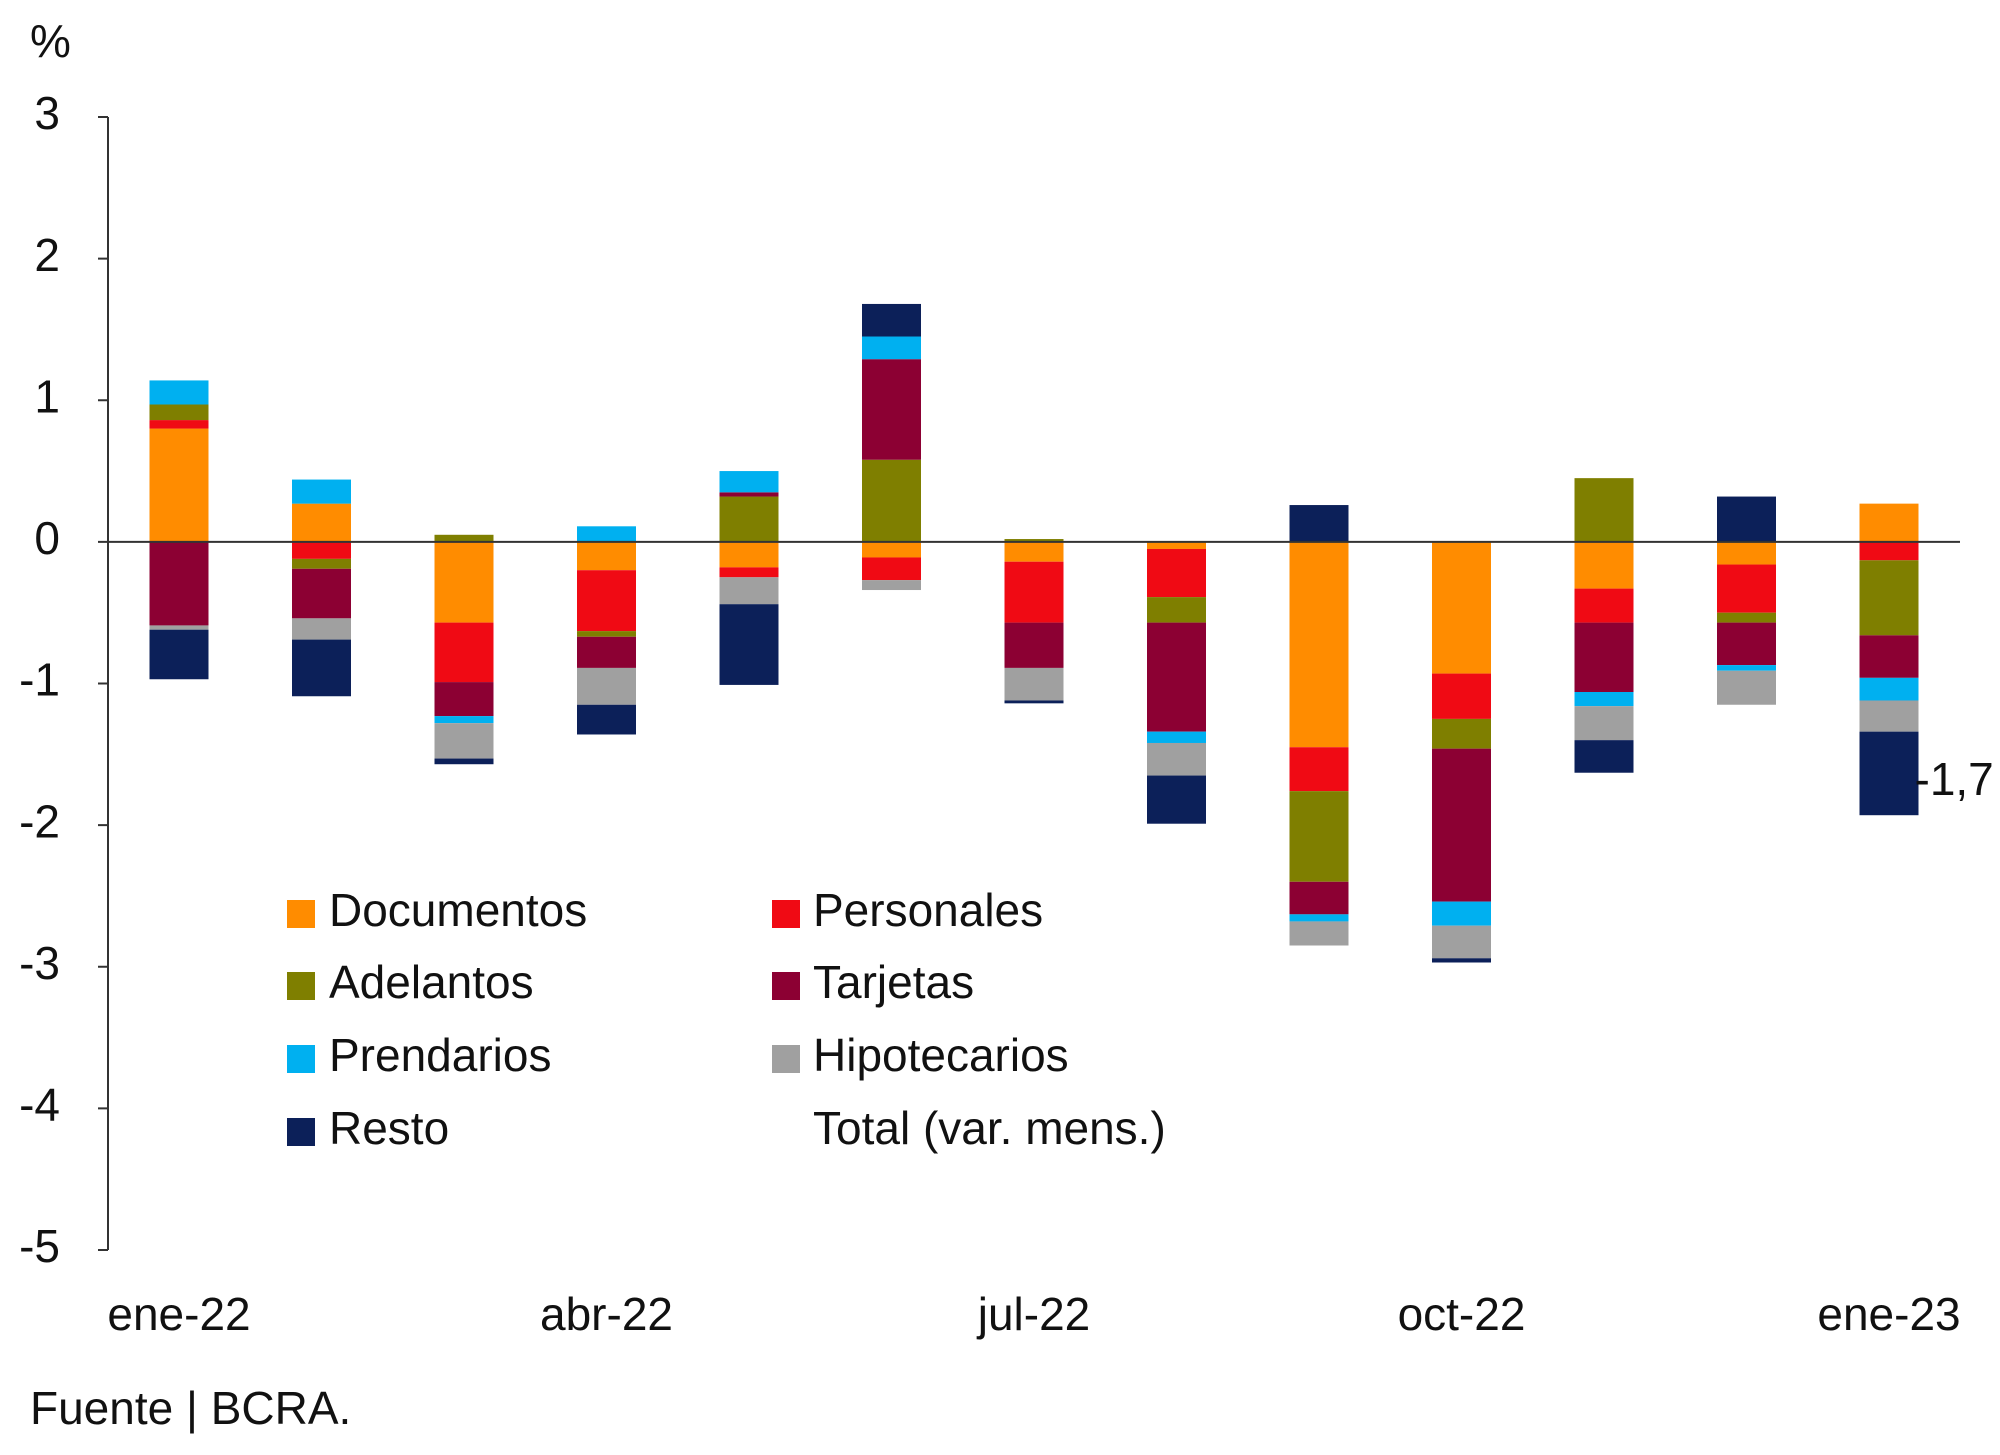 Image resolution: width=2000 pixels, height=1455 pixels. Describe the element at coordinates (389, 1128) in the screenshot. I see `legend-label: Resto` at that location.